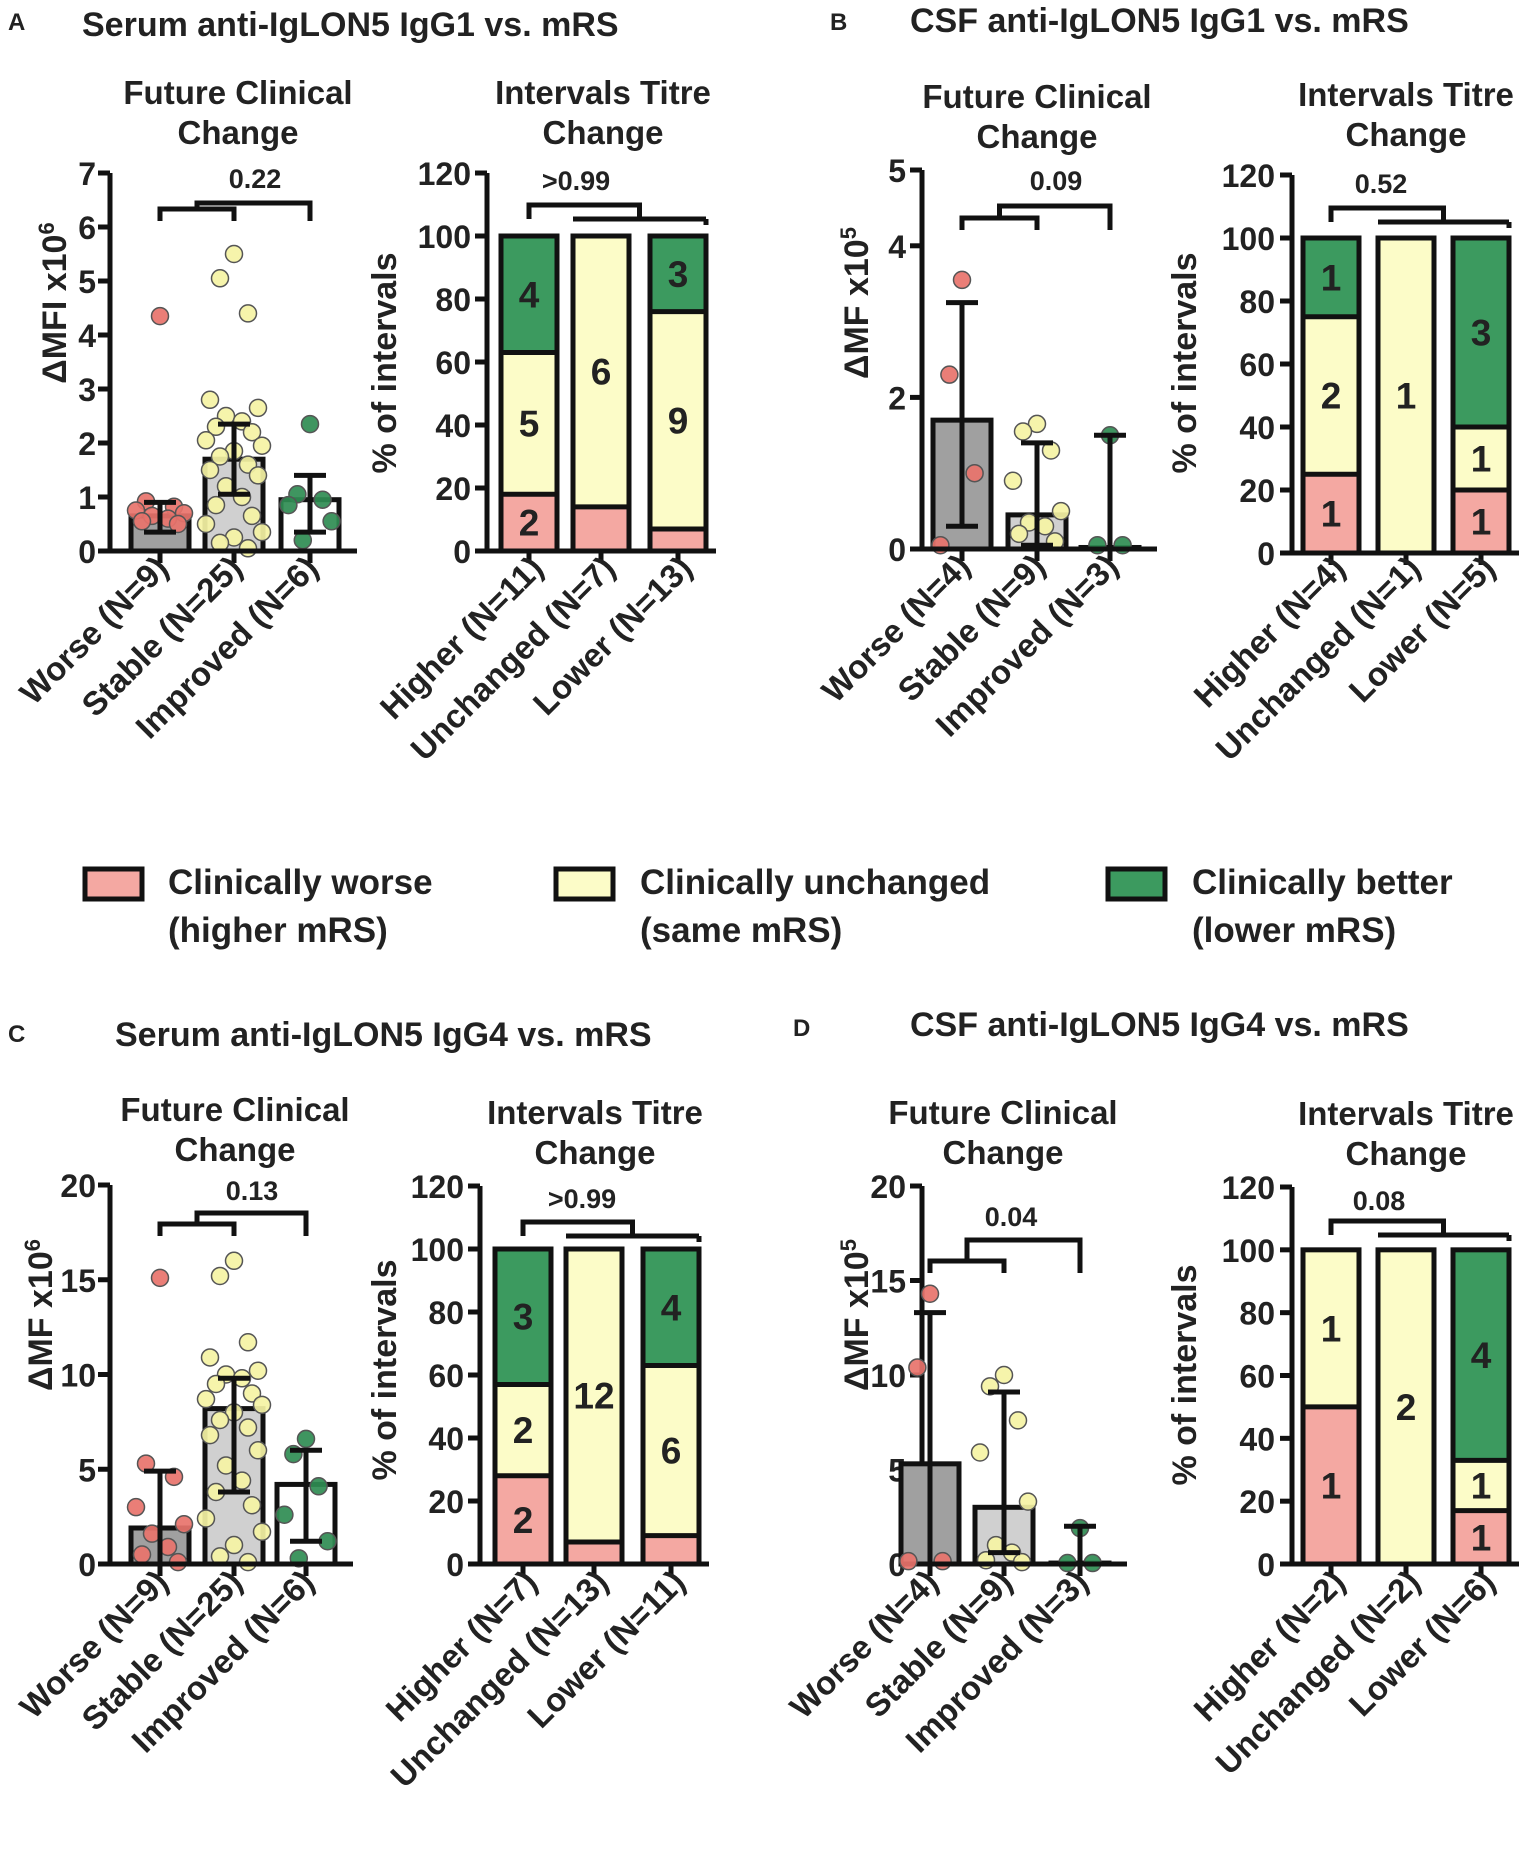  Describe the element at coordinates (1056, 181) in the screenshot. I see `p-value-label: 0.09` at that location.